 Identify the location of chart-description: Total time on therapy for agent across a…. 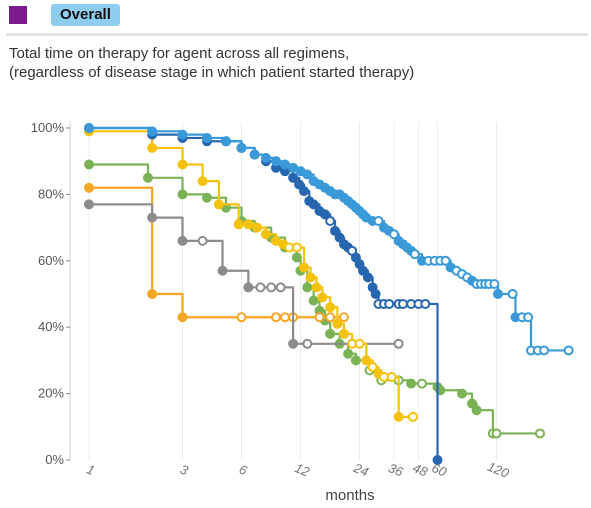
(289, 63).